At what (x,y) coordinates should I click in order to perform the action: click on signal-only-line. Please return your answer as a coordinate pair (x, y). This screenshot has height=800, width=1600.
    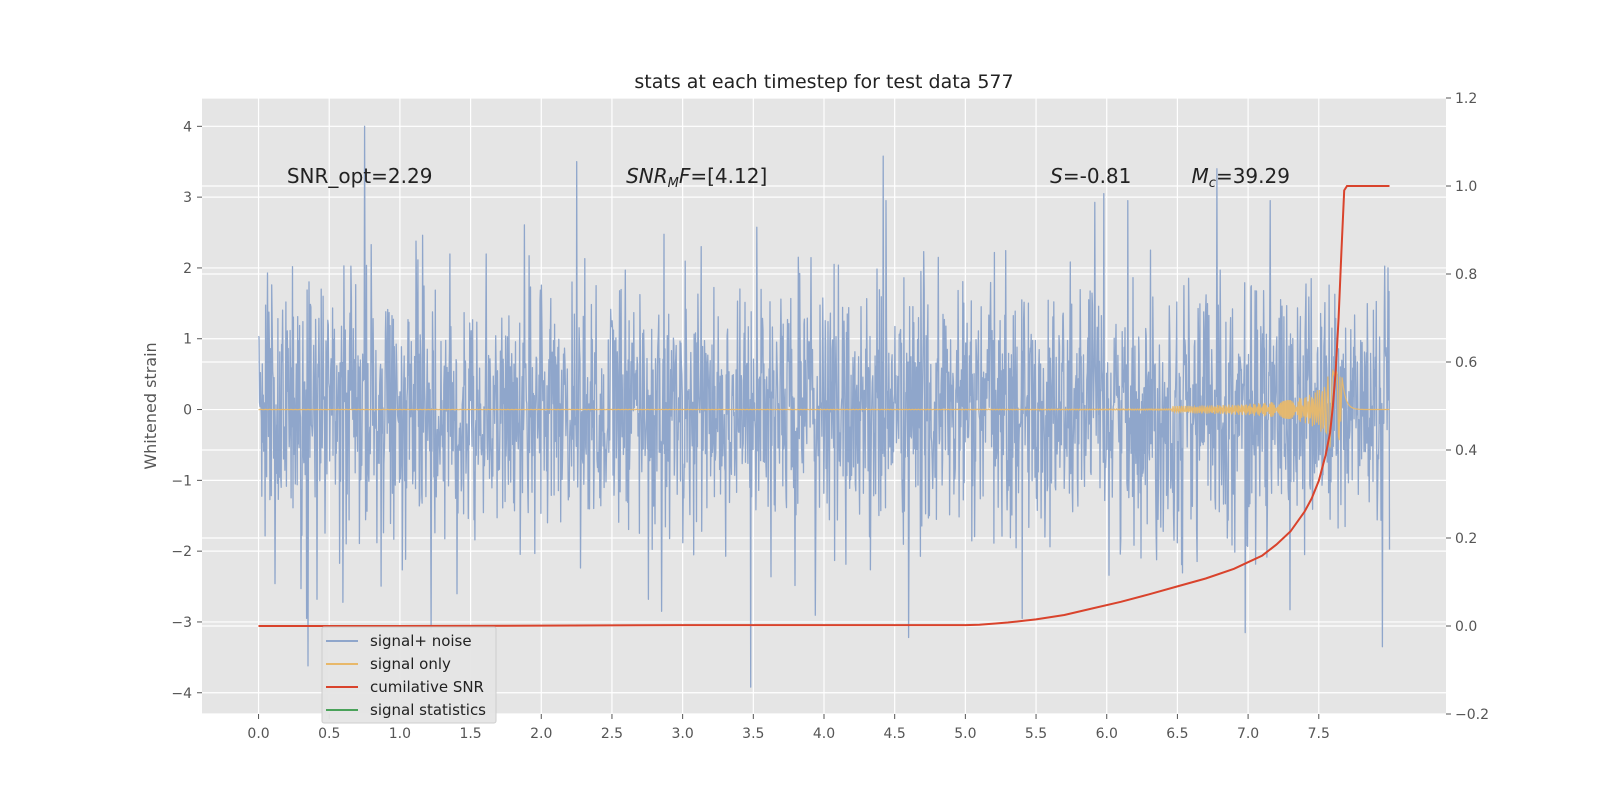
    Looking at the image, I should click on (824, 408).